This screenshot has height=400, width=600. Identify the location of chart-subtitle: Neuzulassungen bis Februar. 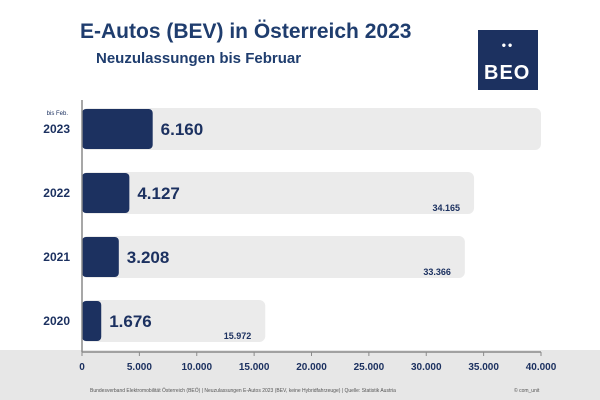
(199, 58).